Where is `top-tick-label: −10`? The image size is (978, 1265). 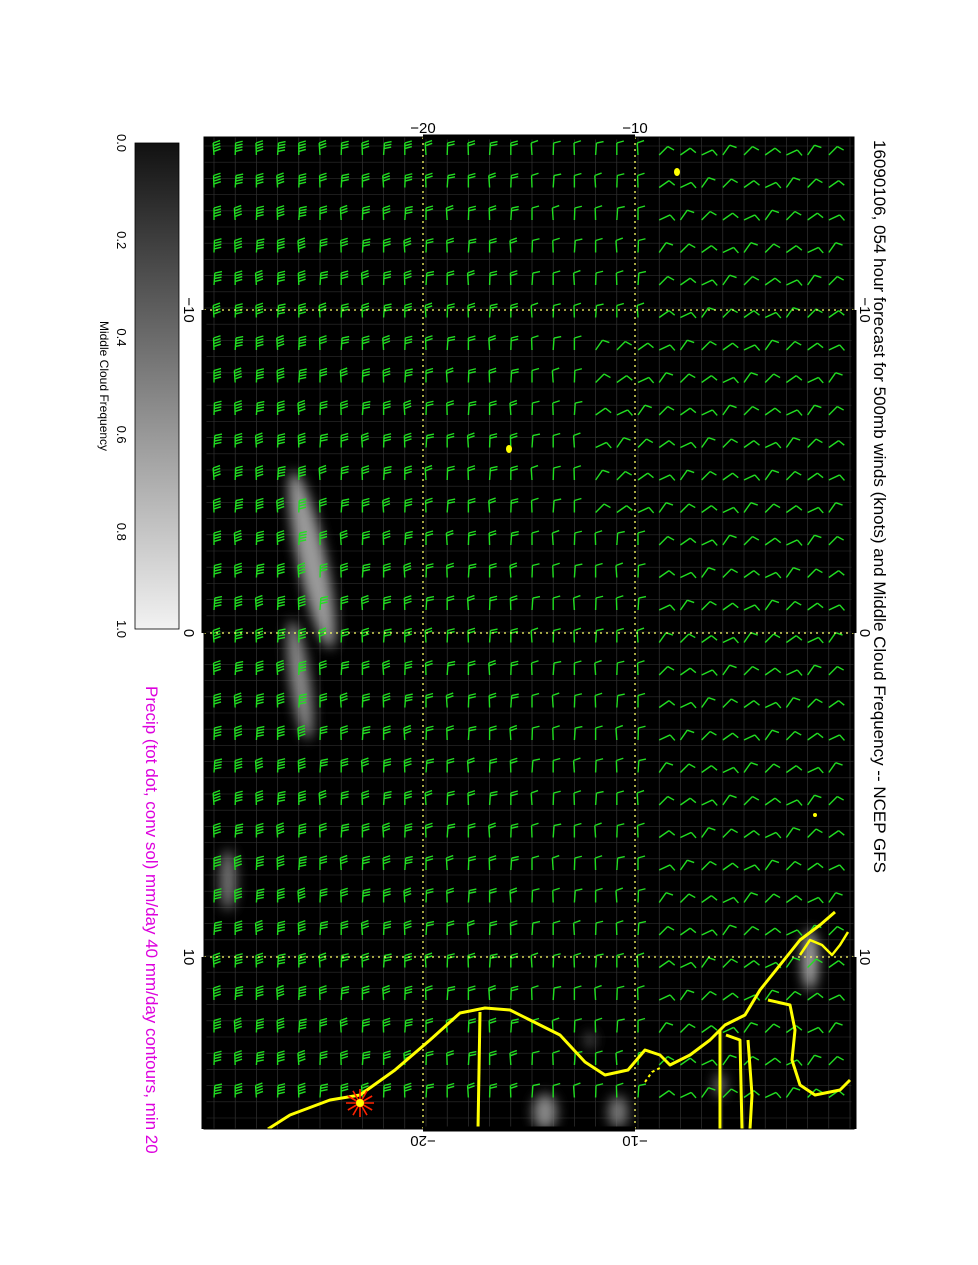
top-tick-label: −10 is located at coordinates (634, 128).